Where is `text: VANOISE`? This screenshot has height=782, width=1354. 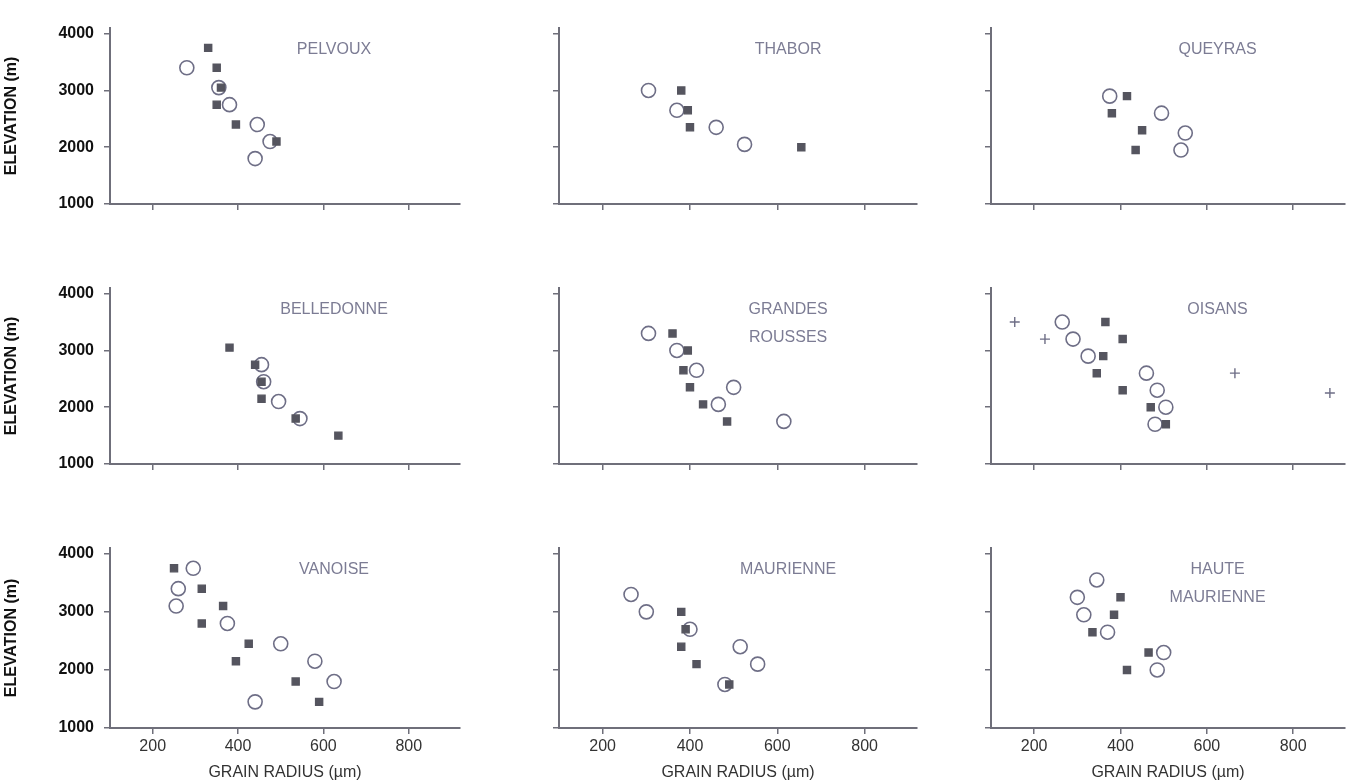 text: VANOISE is located at coordinates (334, 569).